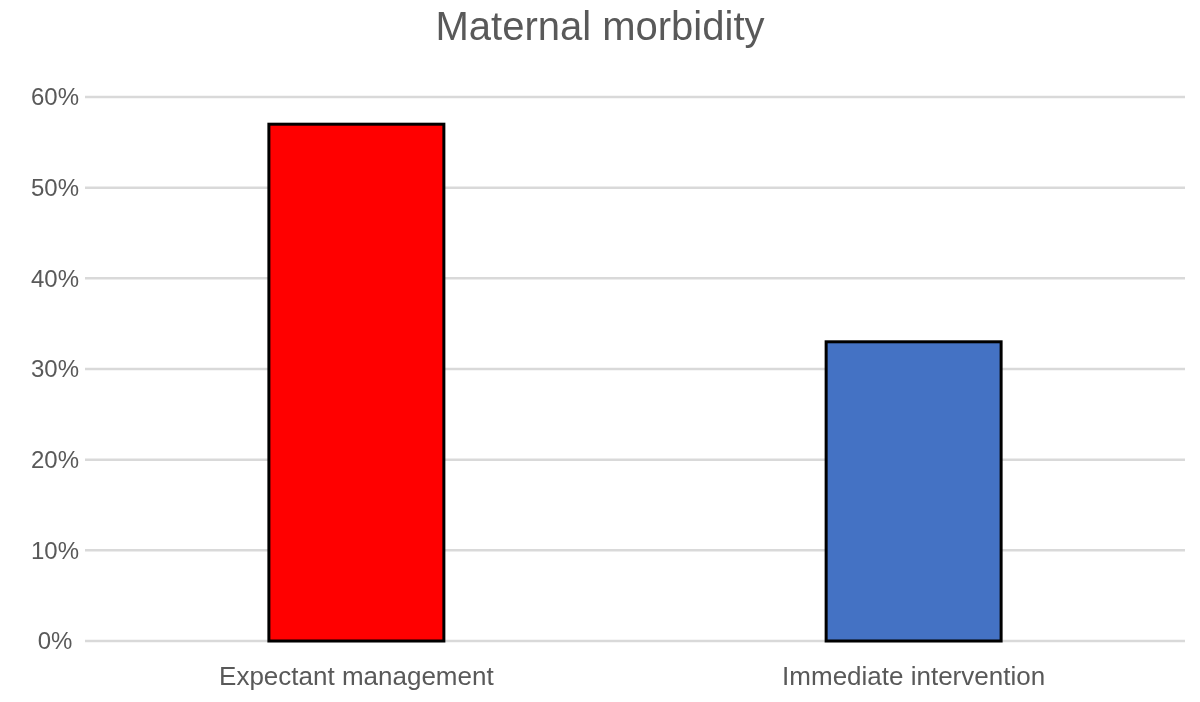 The image size is (1200, 702). I want to click on y-tick-label: 40%, so click(55, 278).